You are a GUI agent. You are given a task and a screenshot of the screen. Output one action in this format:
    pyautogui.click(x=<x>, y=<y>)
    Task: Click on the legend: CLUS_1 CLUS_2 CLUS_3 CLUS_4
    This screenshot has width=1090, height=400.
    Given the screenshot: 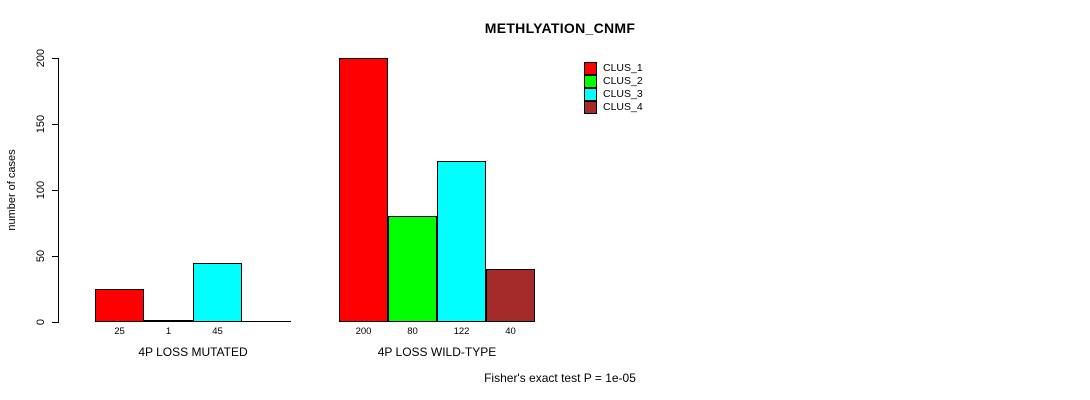 What is the action you would take?
    pyautogui.click(x=613, y=88)
    